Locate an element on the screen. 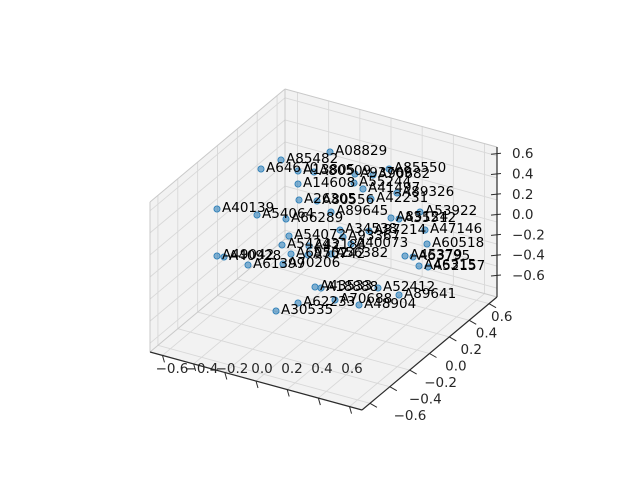 This screenshot has width=640, height=480. x-tick-label: 0.2 is located at coordinates (291, 369).